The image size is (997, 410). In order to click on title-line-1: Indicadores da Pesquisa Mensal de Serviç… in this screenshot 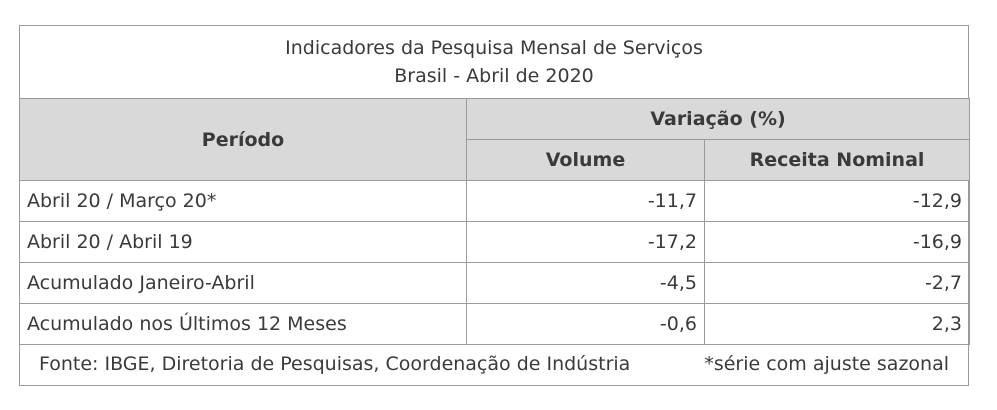, I will do `click(494, 48)`.